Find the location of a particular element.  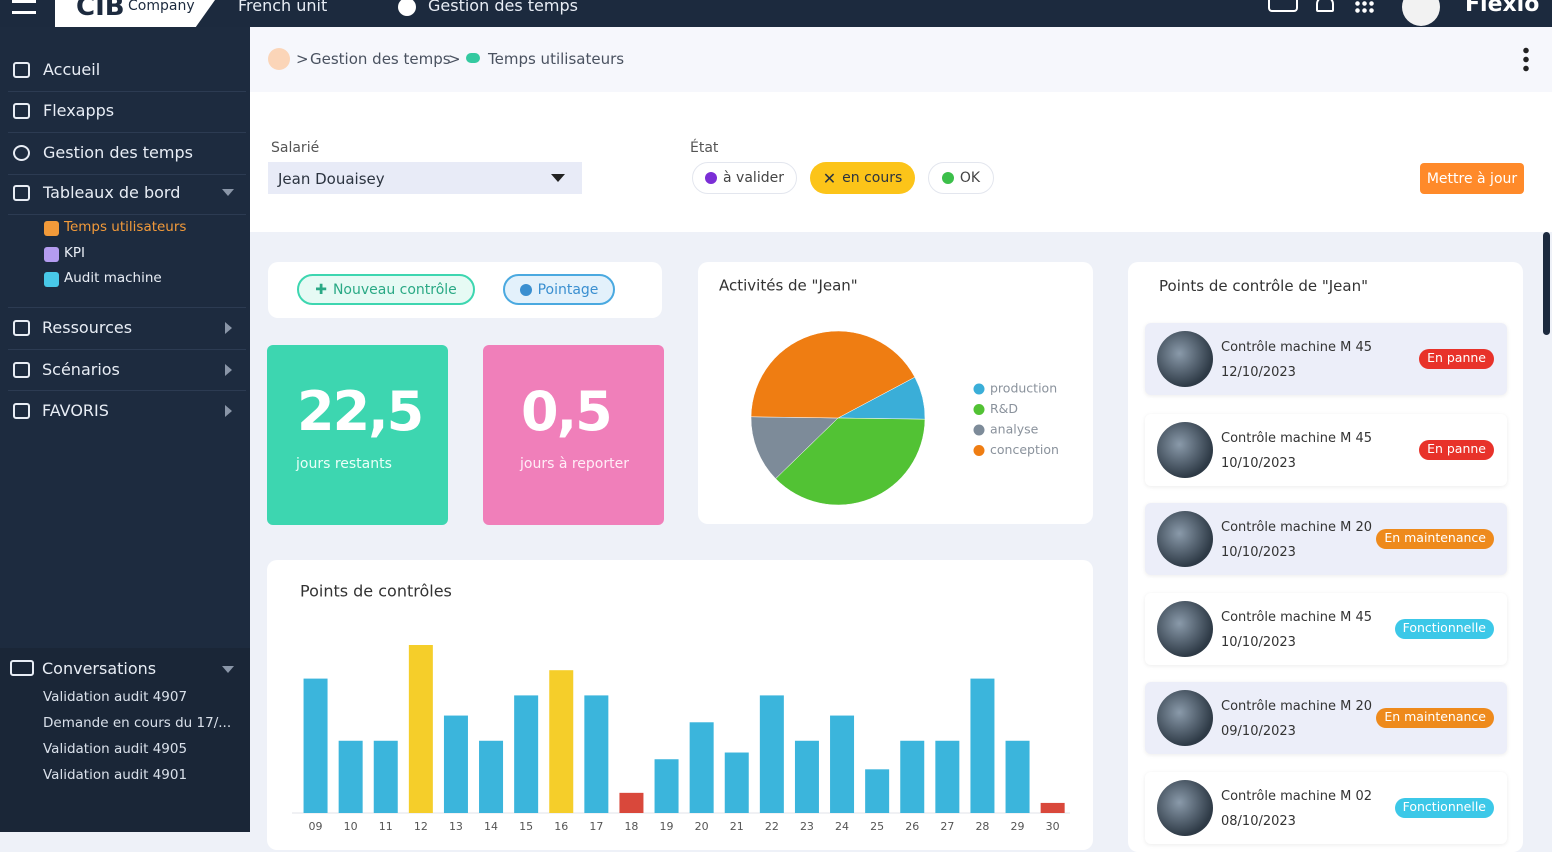

breadcrumb-item: Gestion des temps is located at coordinates (380, 59).